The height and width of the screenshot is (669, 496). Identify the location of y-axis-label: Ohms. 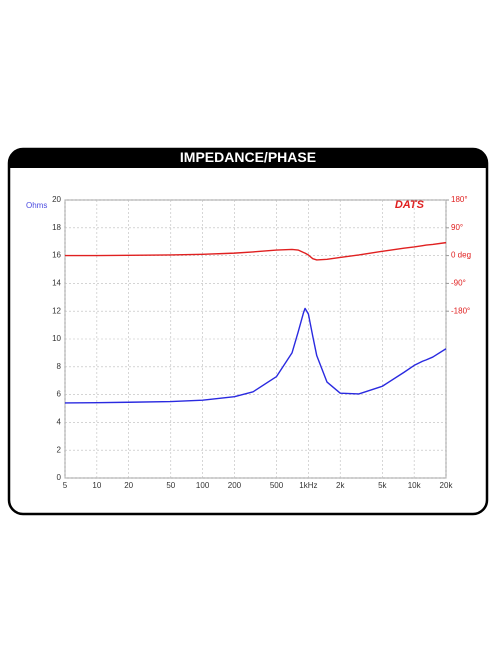
(36, 205).